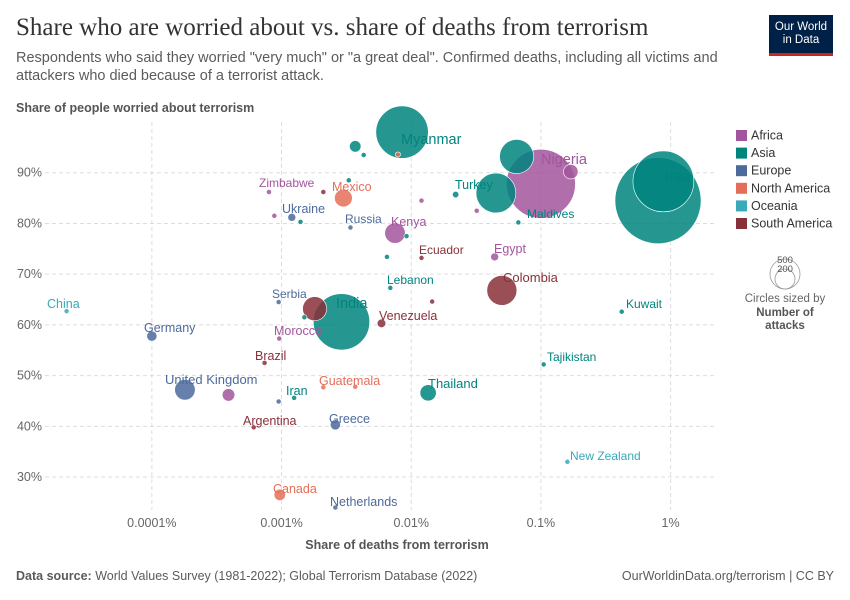 This screenshot has width=850, height=600. I want to click on legend-label: North America, so click(790, 188).